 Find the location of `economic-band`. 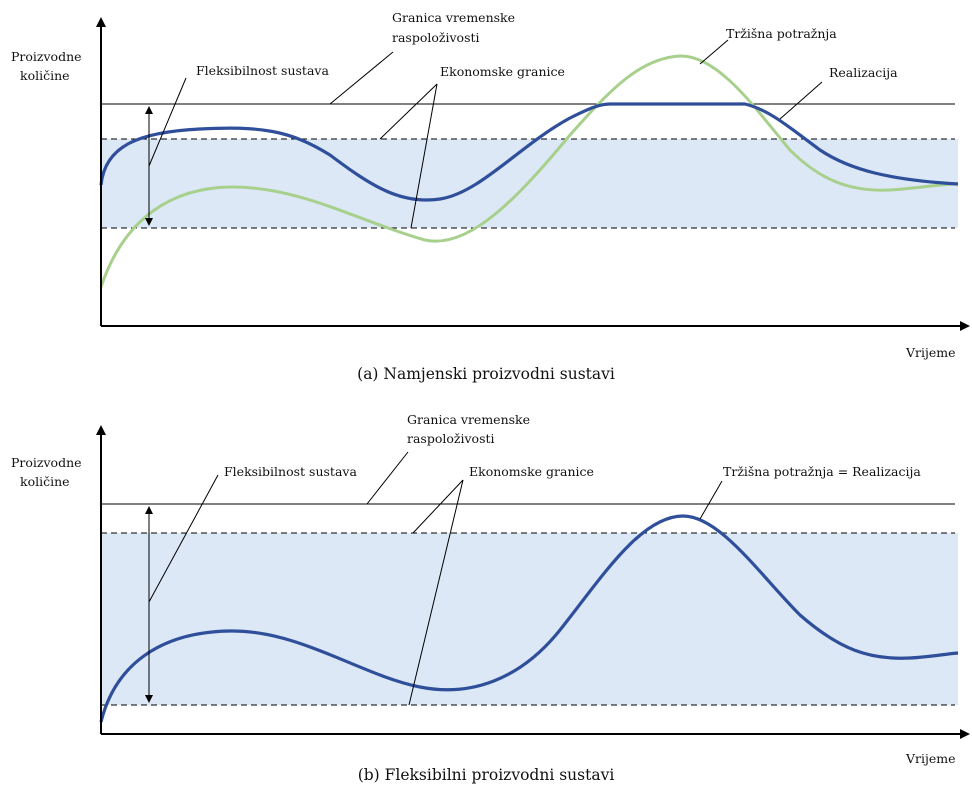

economic-band is located at coordinates (529, 183).